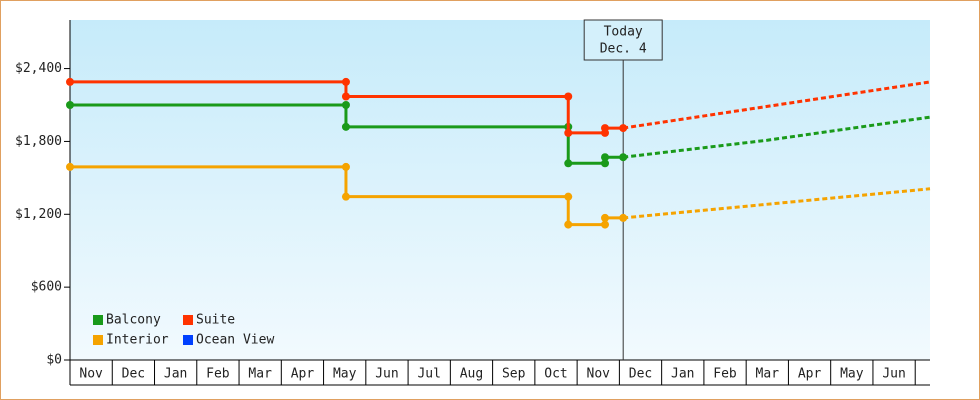 The image size is (980, 400). What do you see at coordinates (133, 320) in the screenshot?
I see `legend-label: Balcony` at bounding box center [133, 320].